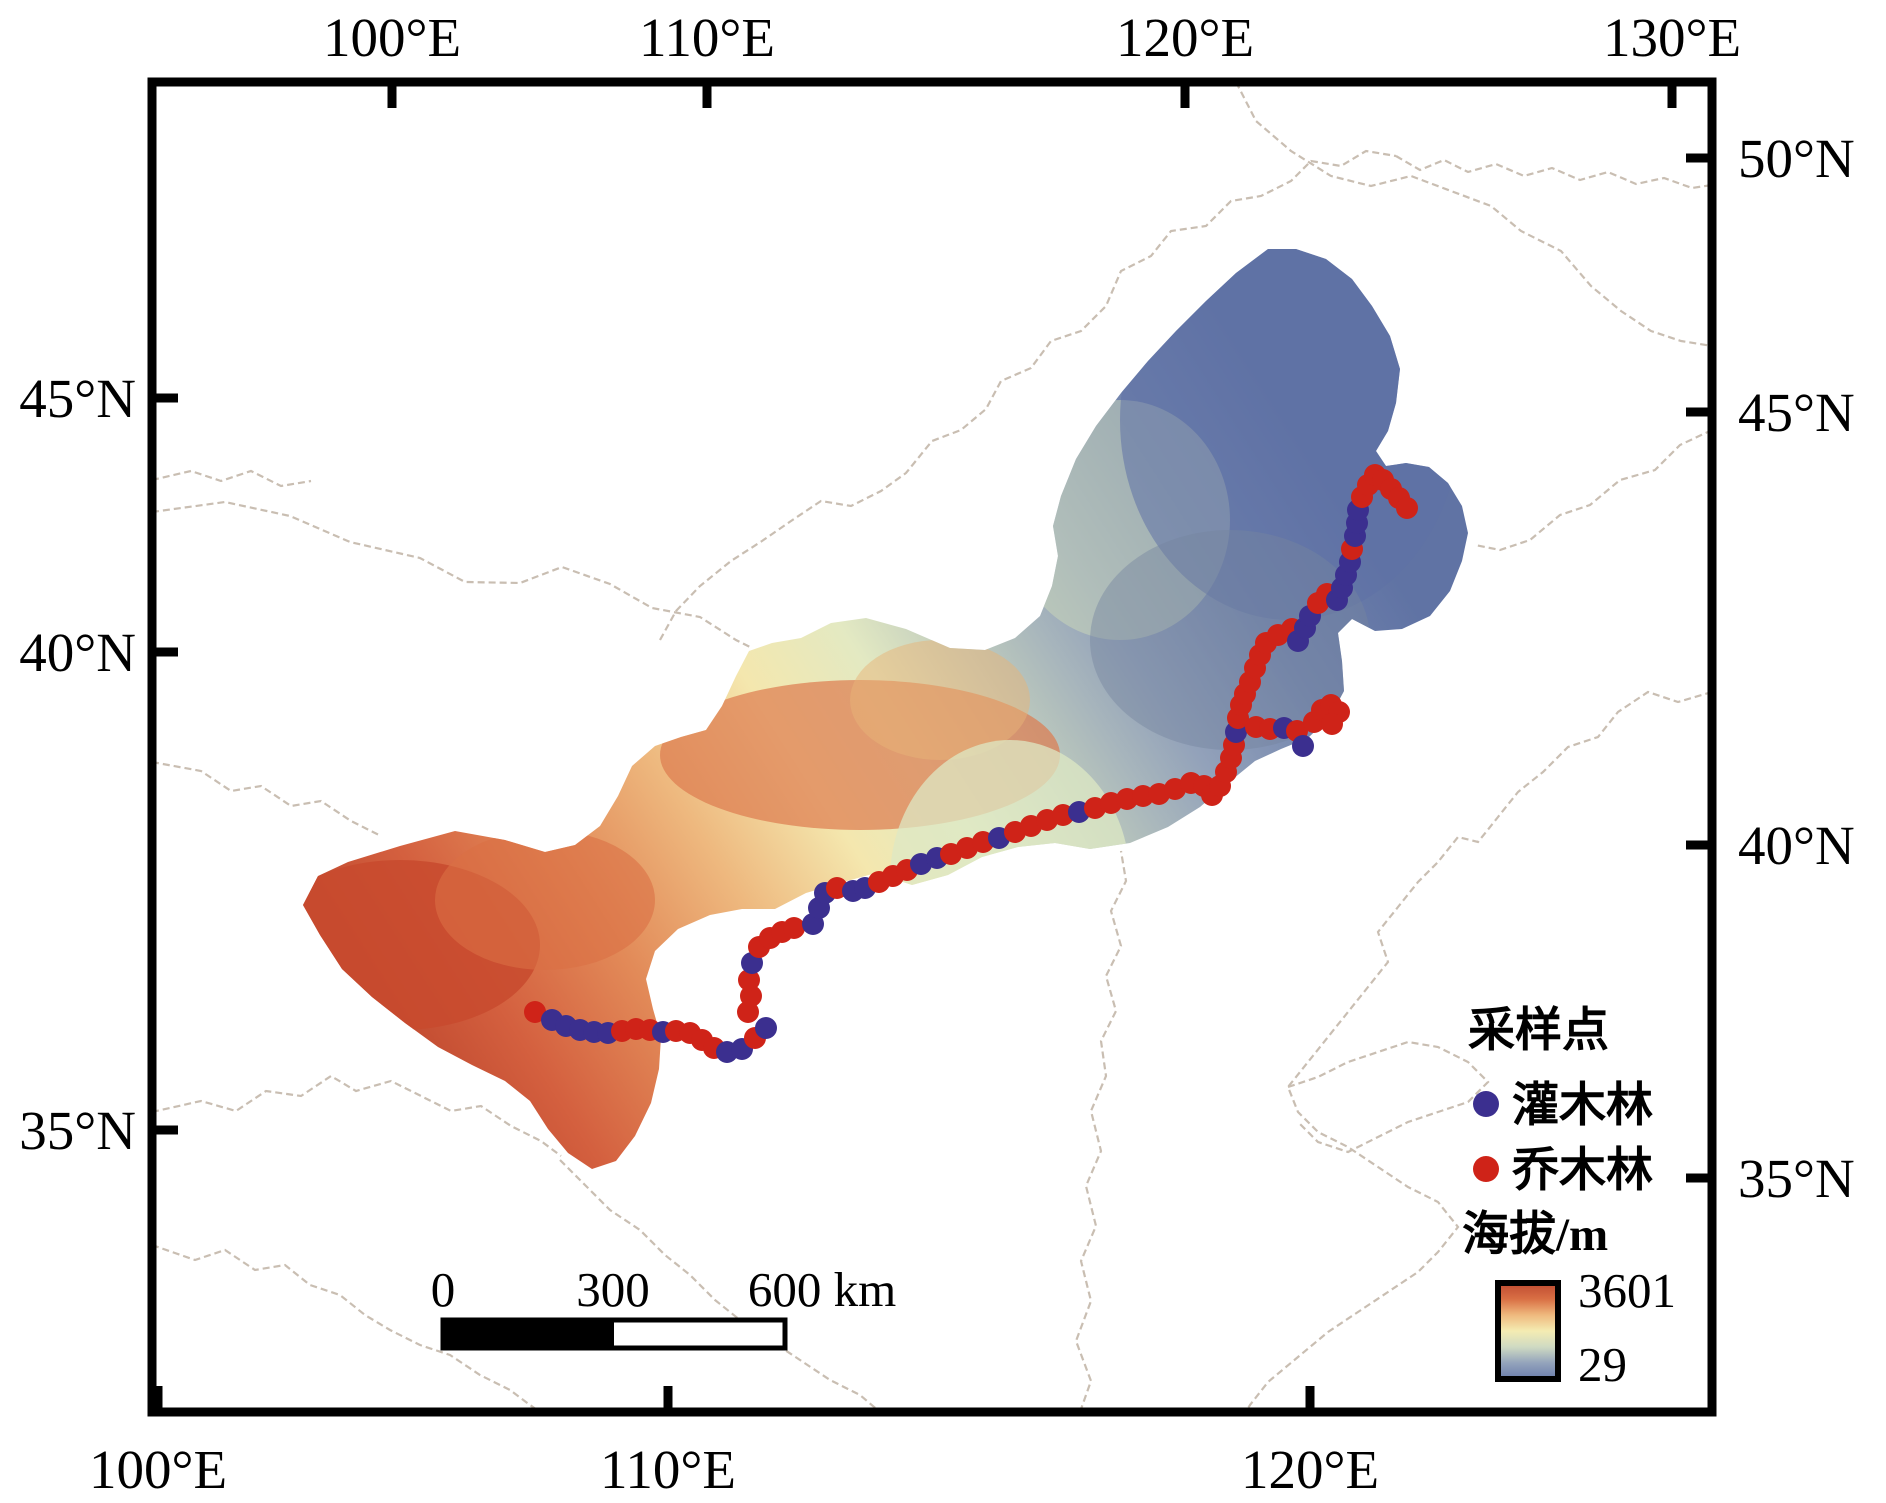 The image size is (1886, 1503). Describe the element at coordinates (1569, 1198) in the screenshot. I see `legend: 采样点 灌木林 乔木林 海拔/m 3601 29` at that location.